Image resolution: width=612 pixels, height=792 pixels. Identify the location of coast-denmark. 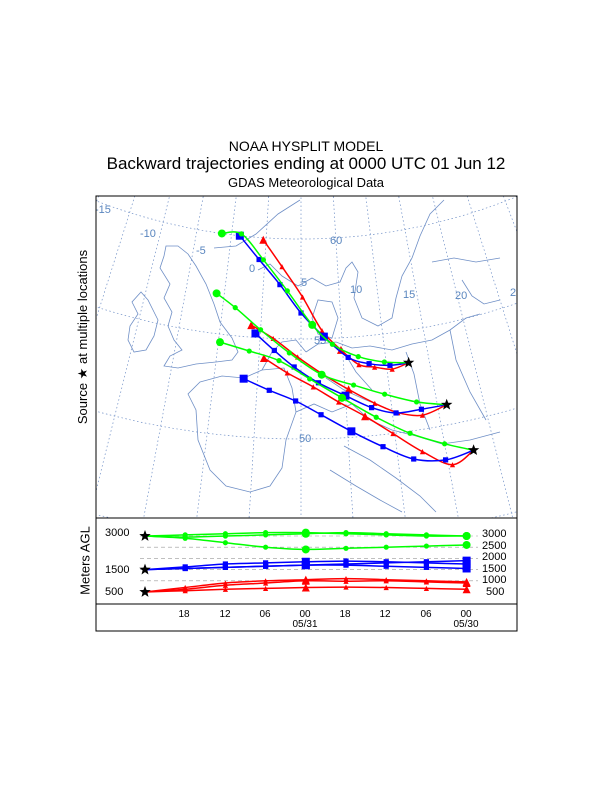
(325, 319).